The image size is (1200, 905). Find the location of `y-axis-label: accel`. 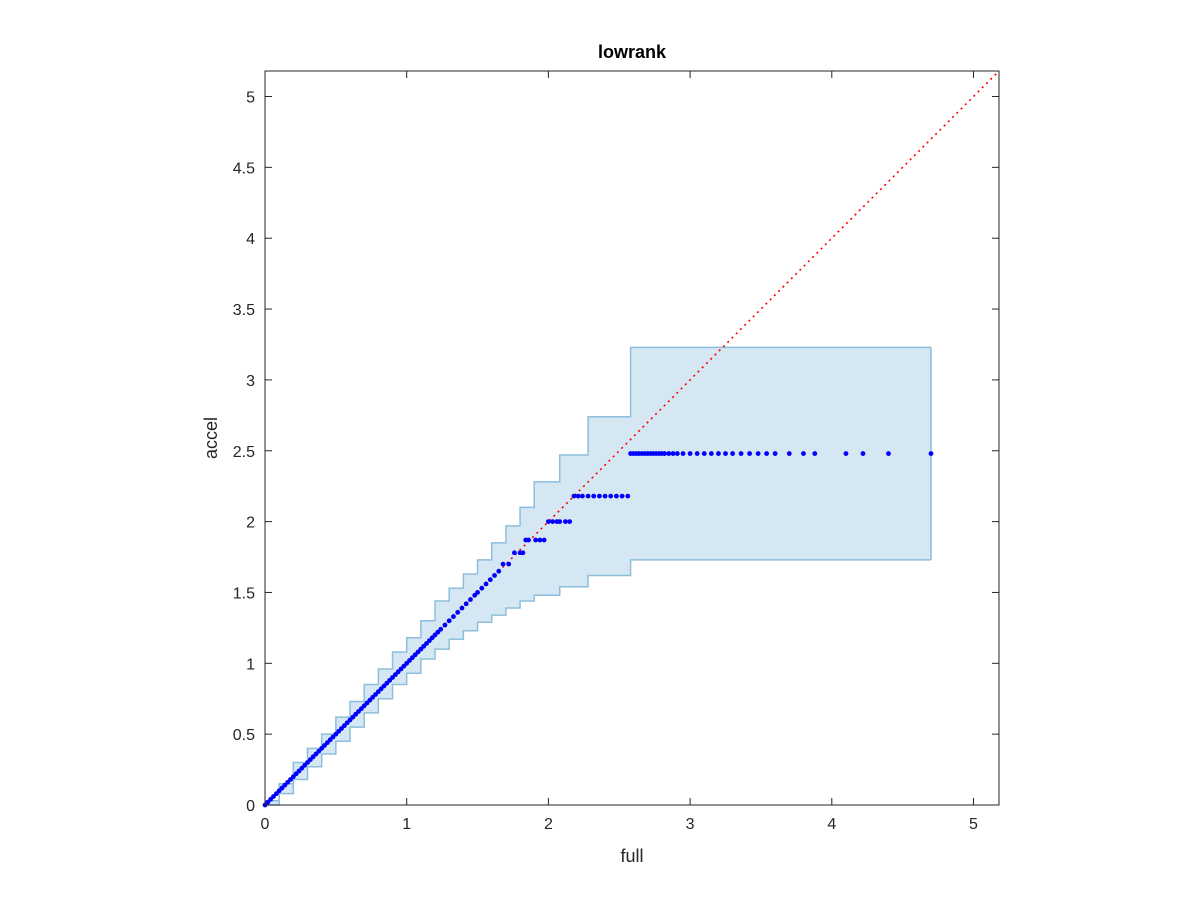

y-axis-label: accel is located at coordinates (211, 438).